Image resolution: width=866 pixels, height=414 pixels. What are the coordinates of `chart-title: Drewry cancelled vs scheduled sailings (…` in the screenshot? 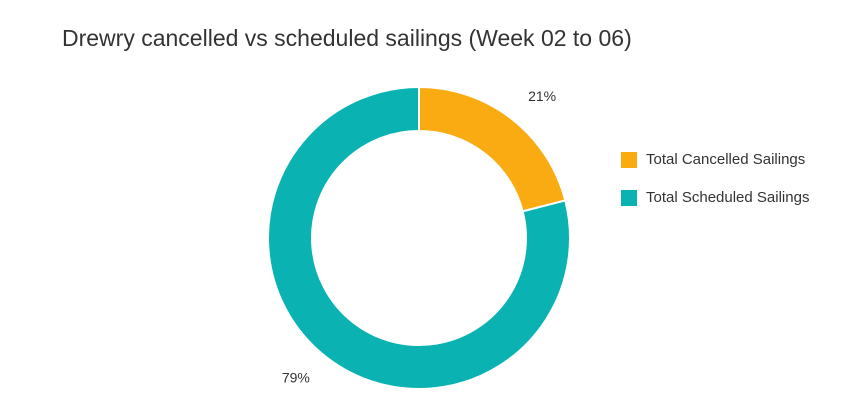 It's located at (347, 38).